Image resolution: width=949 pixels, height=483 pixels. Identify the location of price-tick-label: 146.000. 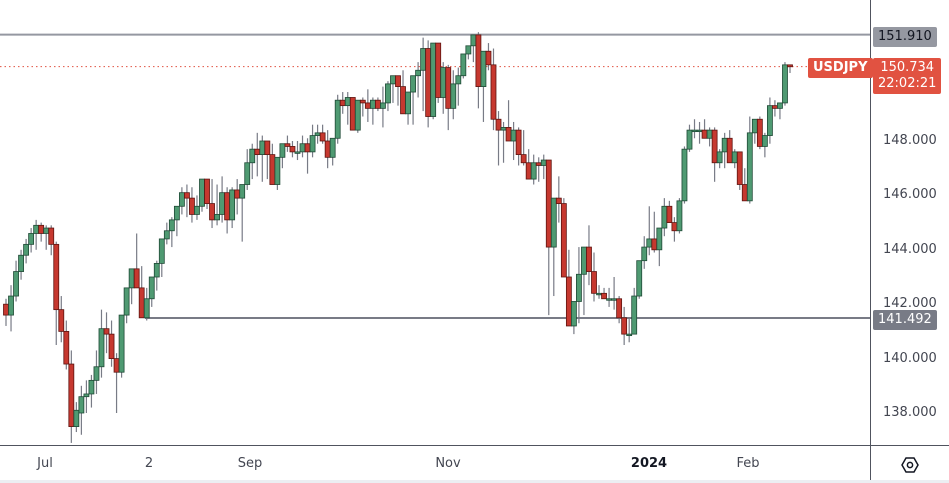
(910, 194).